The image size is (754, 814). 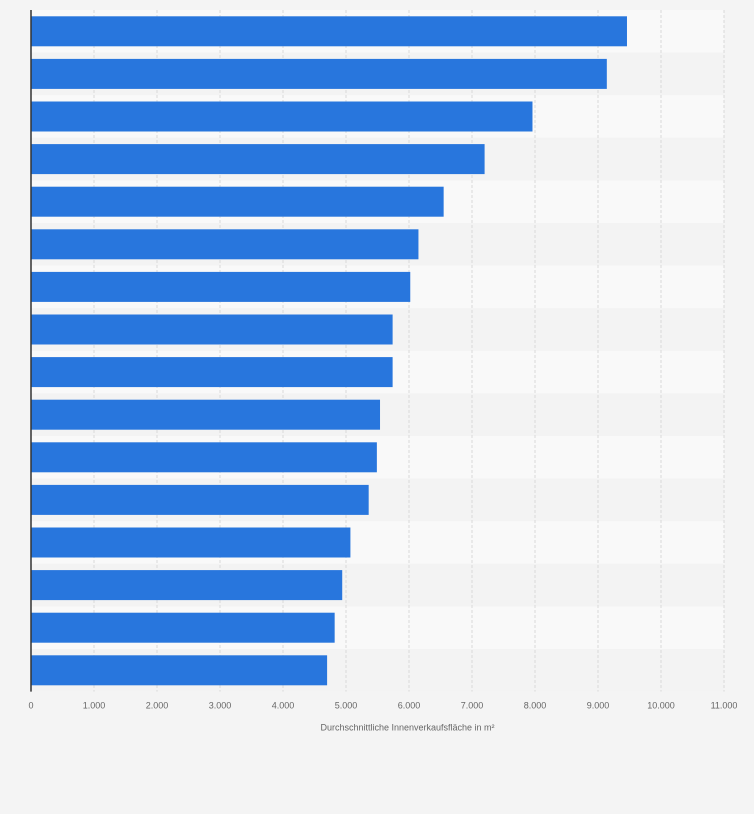 I want to click on x-tick-label: 2.000, so click(x=157, y=706).